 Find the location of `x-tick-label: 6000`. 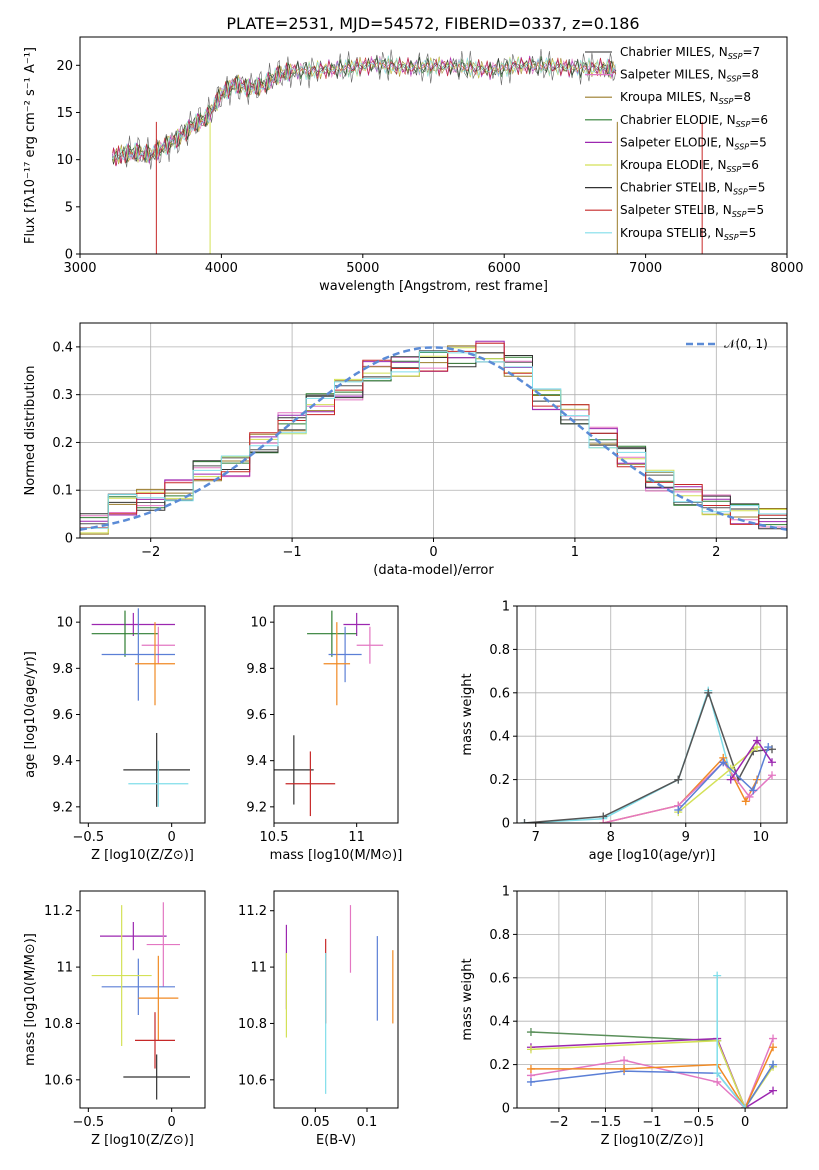

x-tick-label: 6000 is located at coordinates (504, 268).